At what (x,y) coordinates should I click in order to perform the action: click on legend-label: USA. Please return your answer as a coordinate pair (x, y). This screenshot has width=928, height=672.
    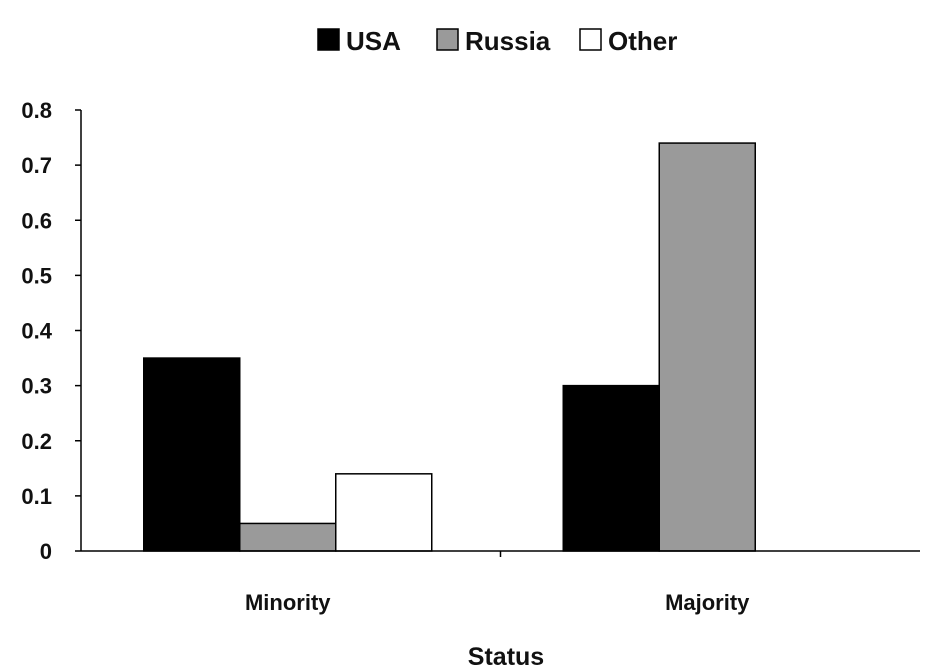
    Looking at the image, I should click on (373, 41).